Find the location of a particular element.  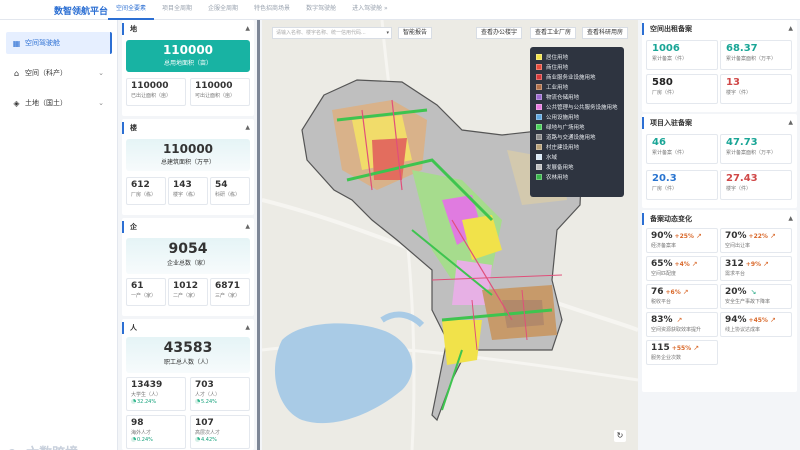

trend-card: 76 +6% ↗ 税收平台 is located at coordinates (682, 296).